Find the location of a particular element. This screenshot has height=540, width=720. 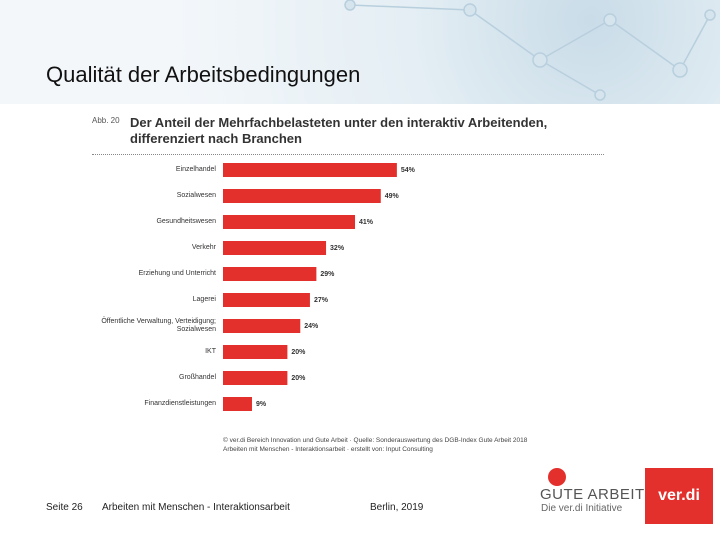

category-label-box: Einzelhandel is located at coordinates (195, 169).